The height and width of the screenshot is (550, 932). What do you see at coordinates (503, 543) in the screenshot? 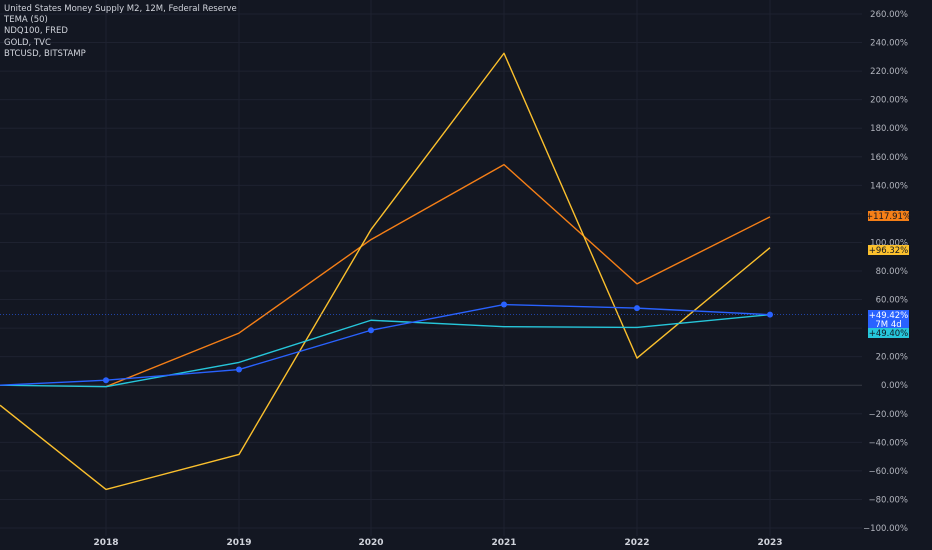
I see `x-tick-label: 2021` at bounding box center [503, 543].